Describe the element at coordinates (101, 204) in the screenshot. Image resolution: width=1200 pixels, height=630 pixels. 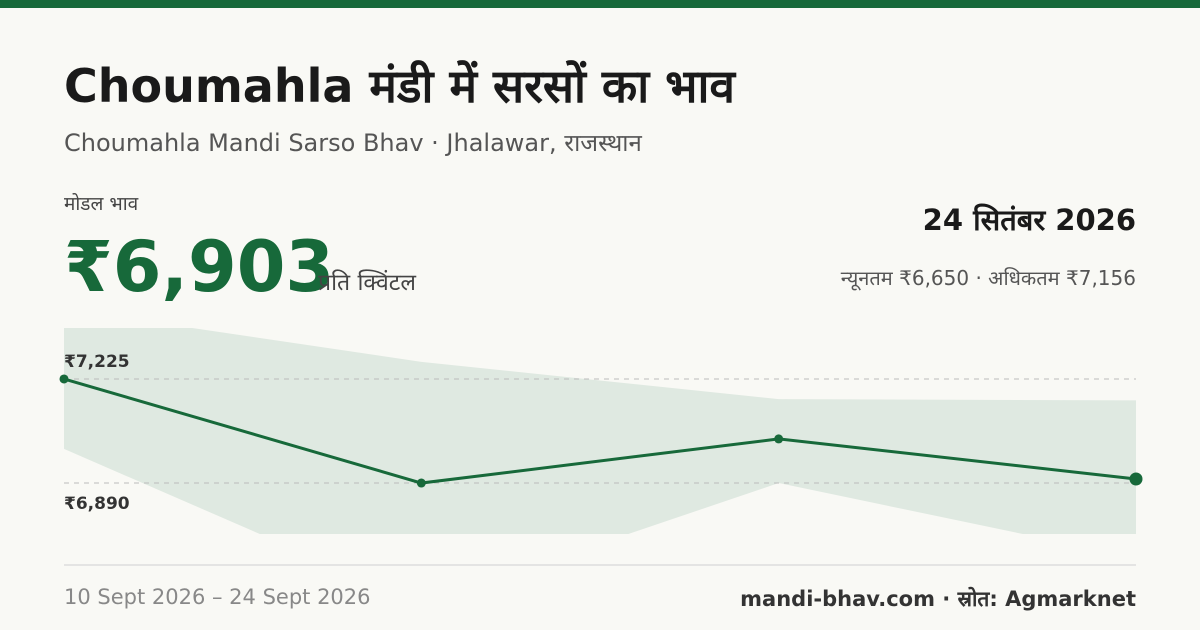
I see `price-label: मोडल भाव` at that location.